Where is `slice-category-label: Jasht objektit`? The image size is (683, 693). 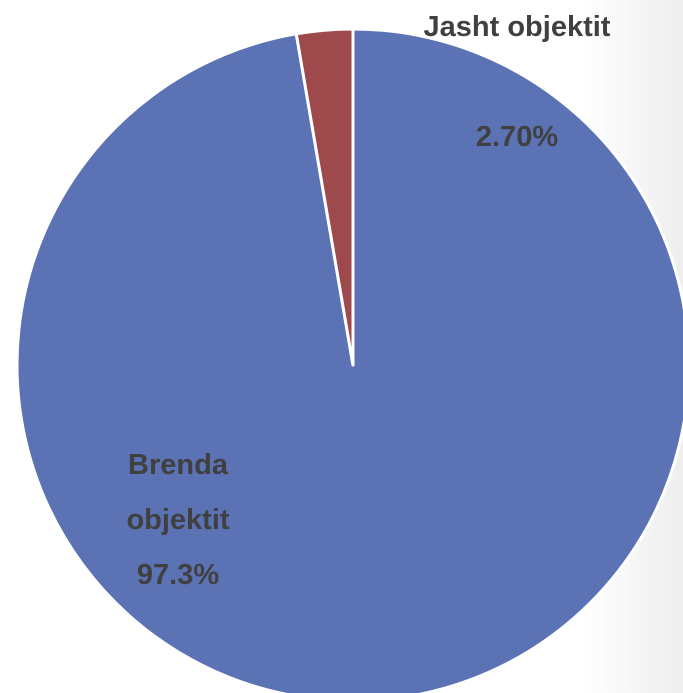 slice-category-label: Jasht objektit is located at coordinates (517, 27).